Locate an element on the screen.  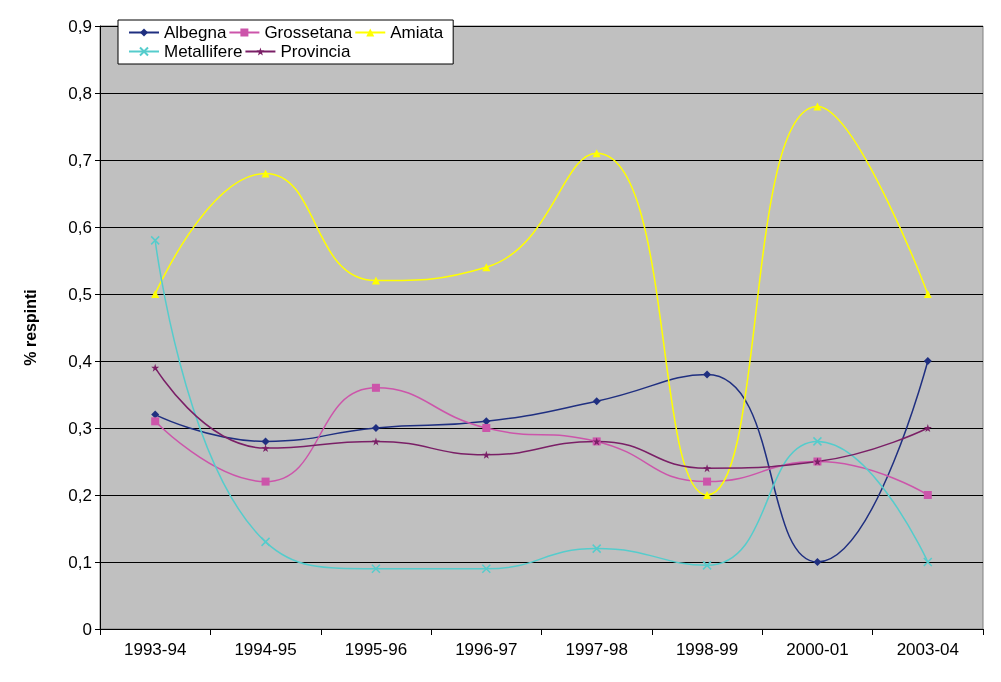
y-tick-label: 0,2 is located at coordinates (80, 495).